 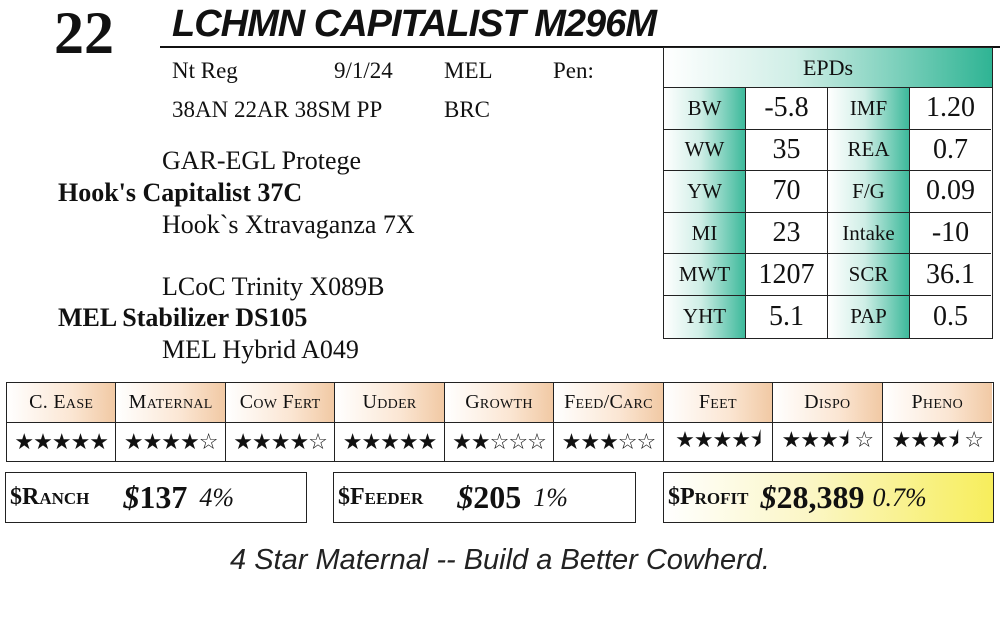 I want to click on ranch-amount-value: 137, so click(x=163, y=497).